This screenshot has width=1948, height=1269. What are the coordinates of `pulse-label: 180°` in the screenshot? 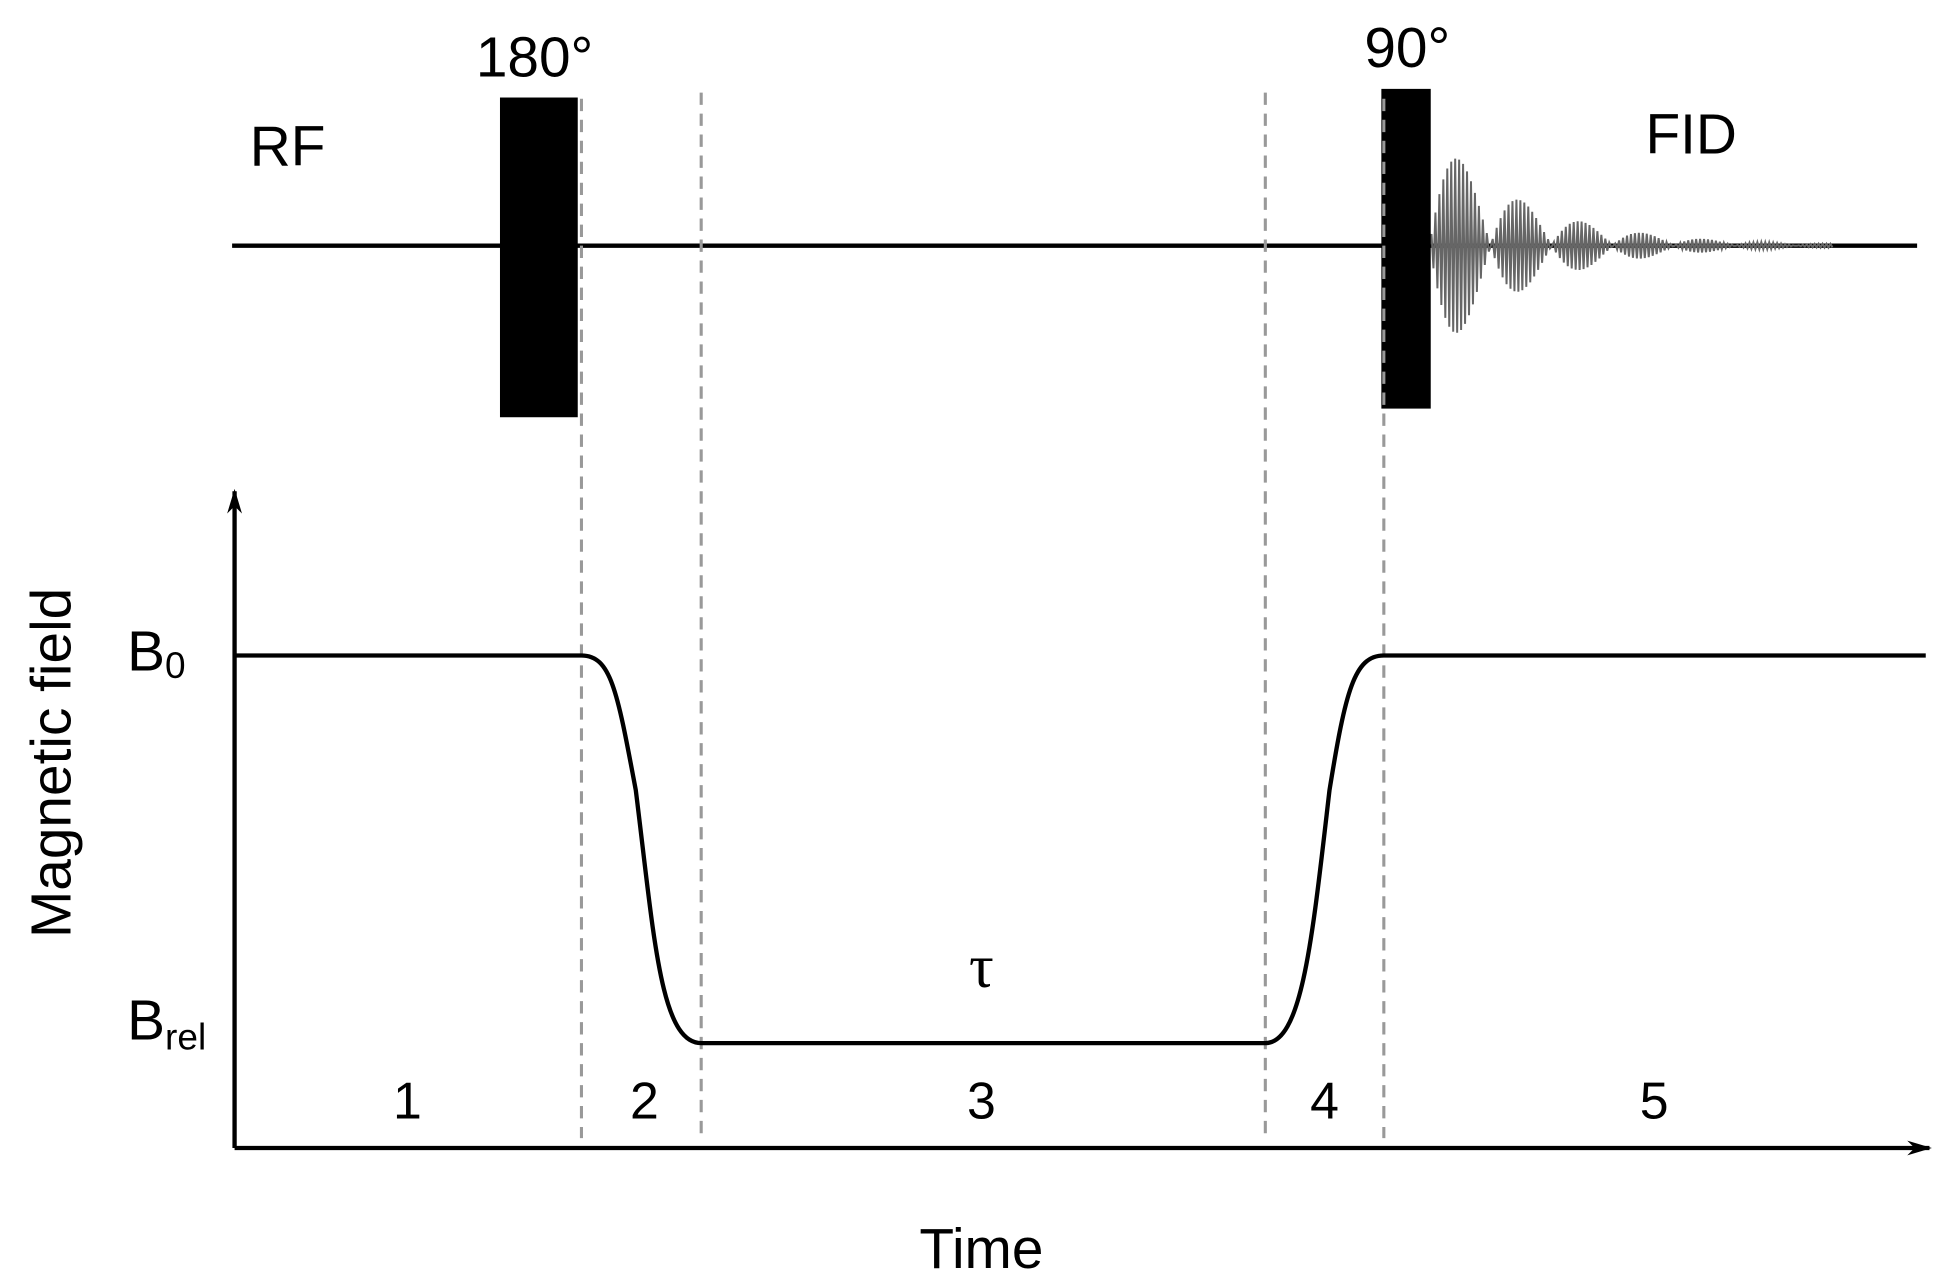 It's located at (534, 58).